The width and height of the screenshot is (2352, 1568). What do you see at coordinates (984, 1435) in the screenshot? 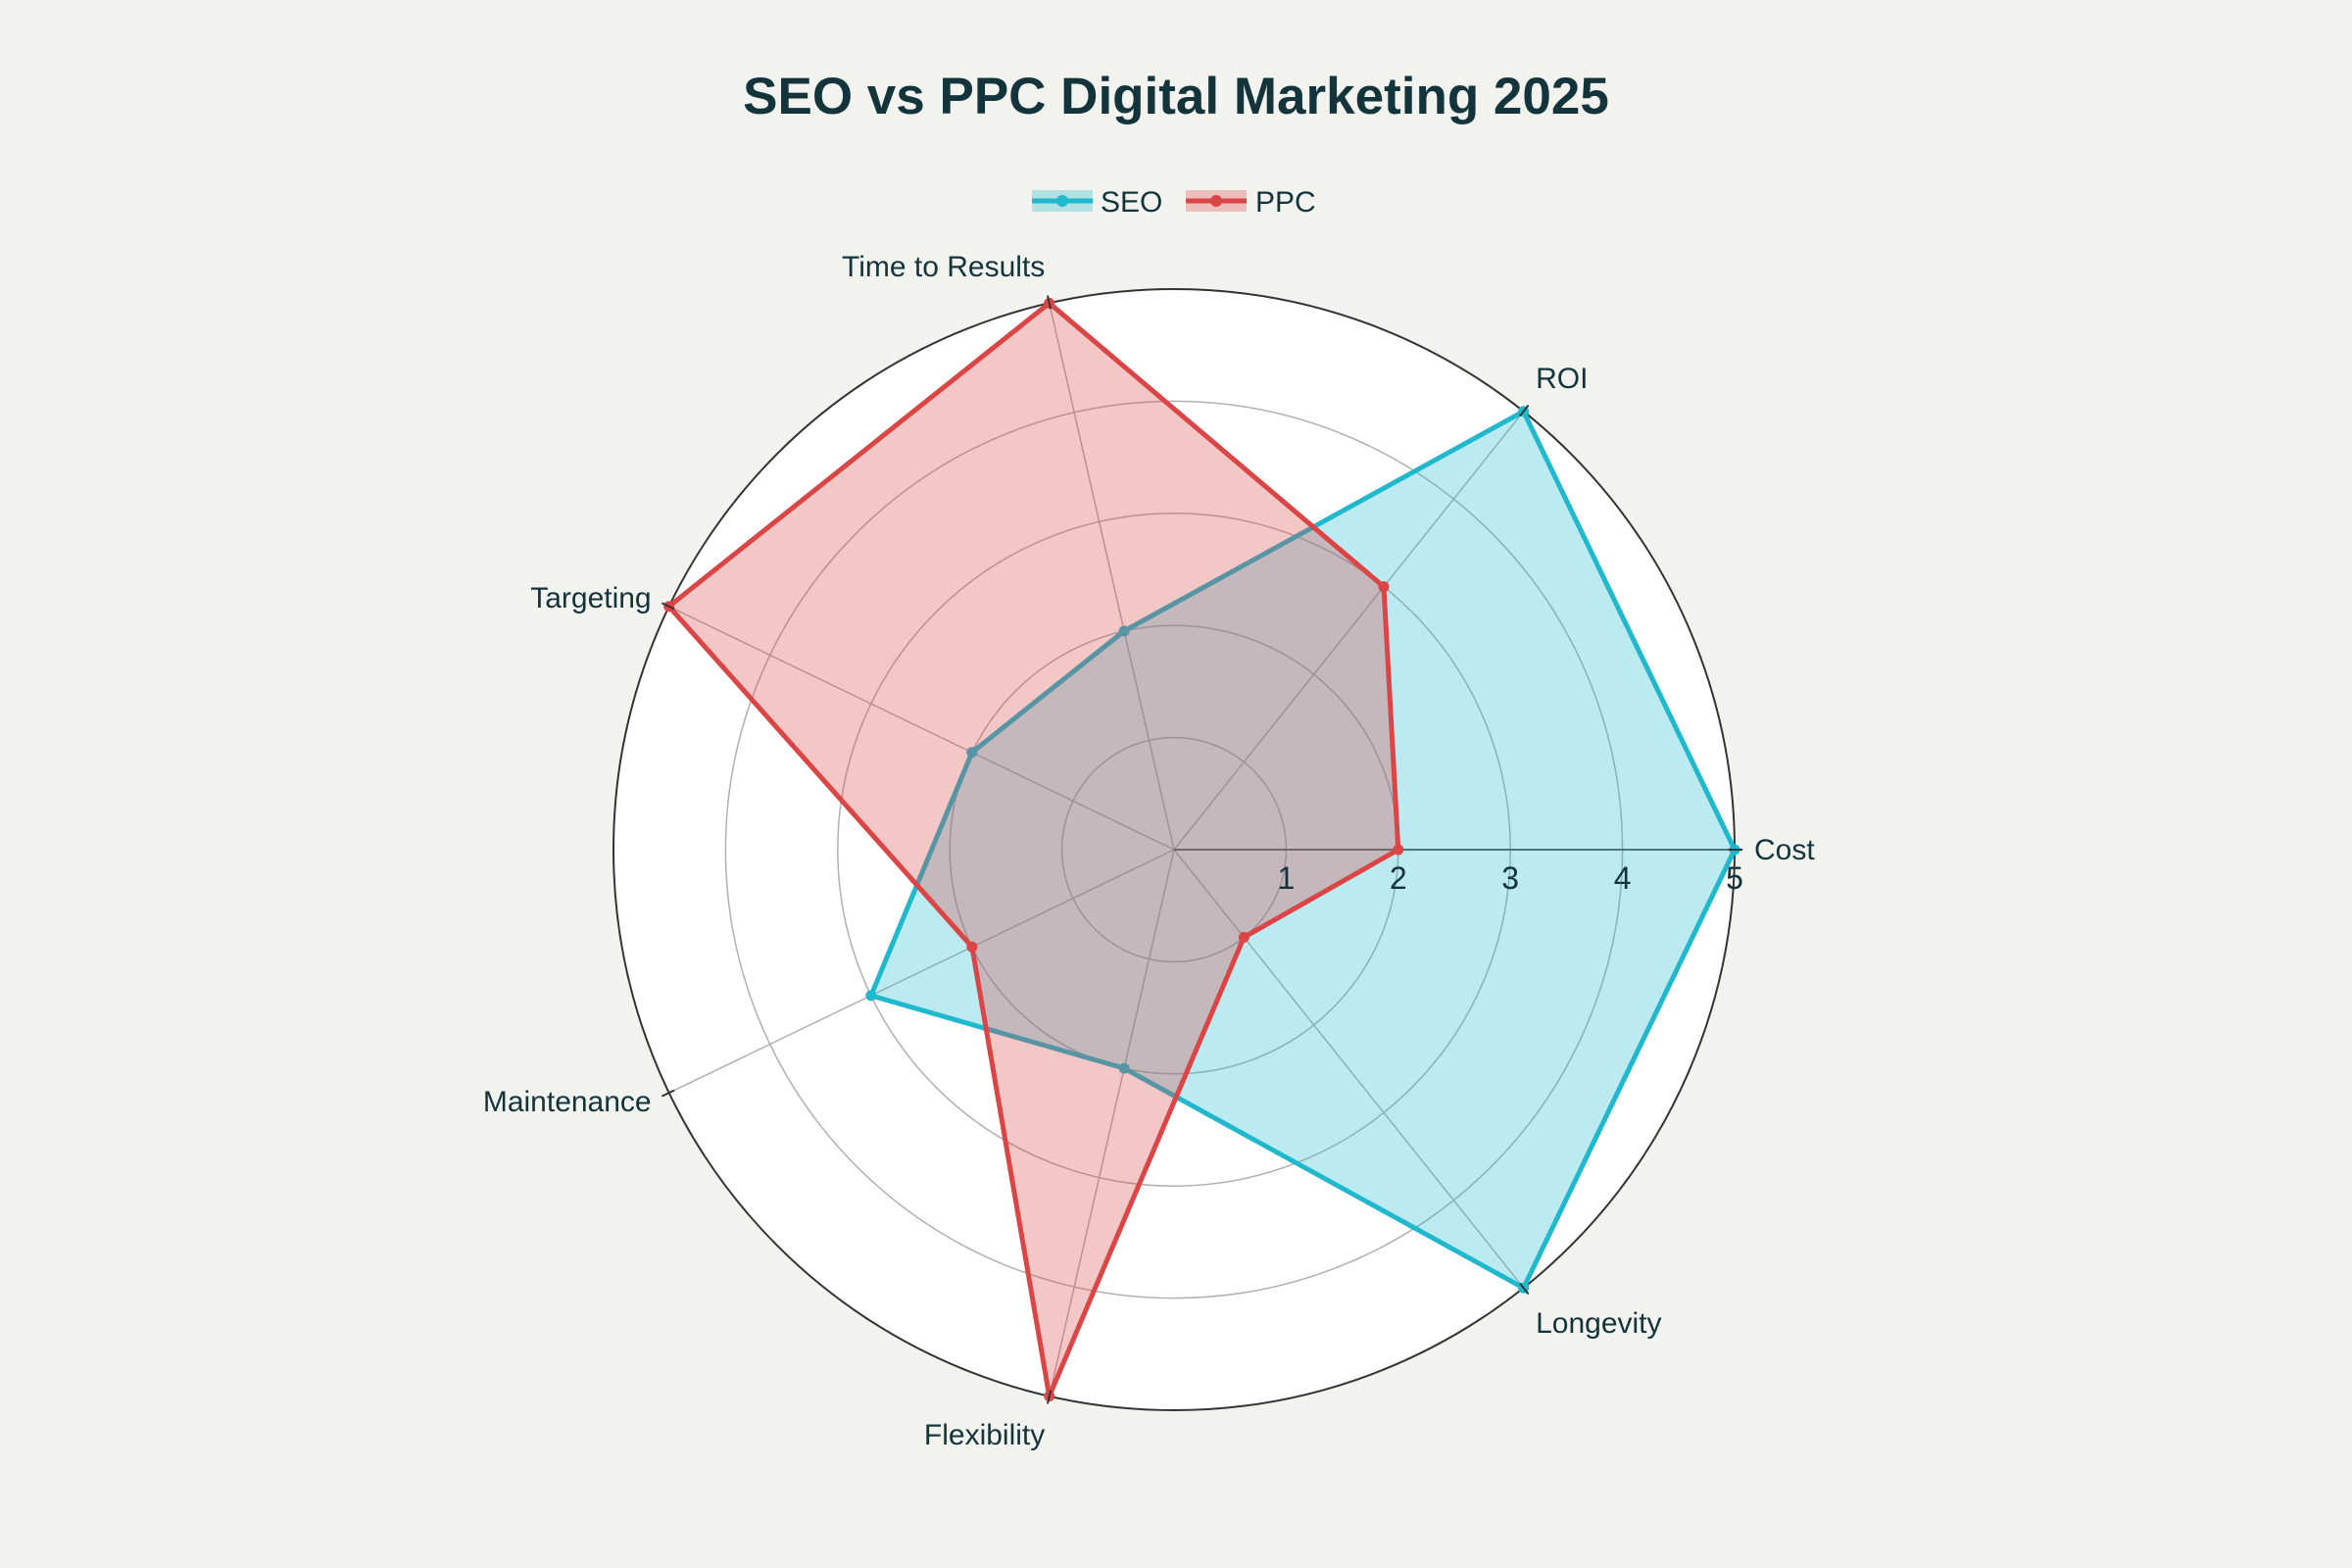
I see `category-label-flexibility: Flexibility` at bounding box center [984, 1435].